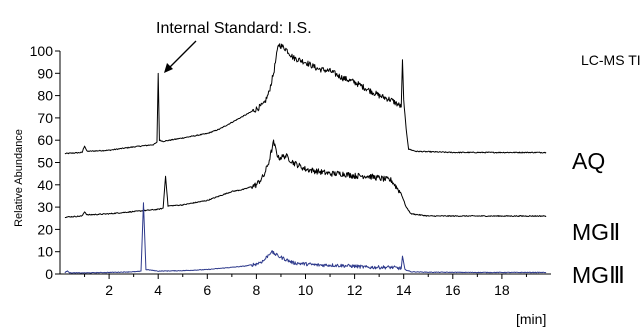  Describe the element at coordinates (502, 290) in the screenshot. I see `x-tick-label: 18` at that location.